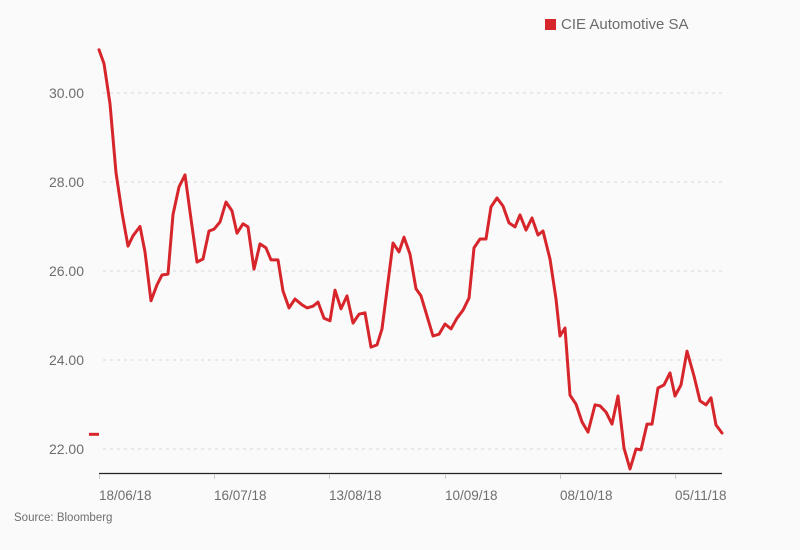 This screenshot has height=550, width=800. I want to click on legend: CIE Automotive SA, so click(617, 24).